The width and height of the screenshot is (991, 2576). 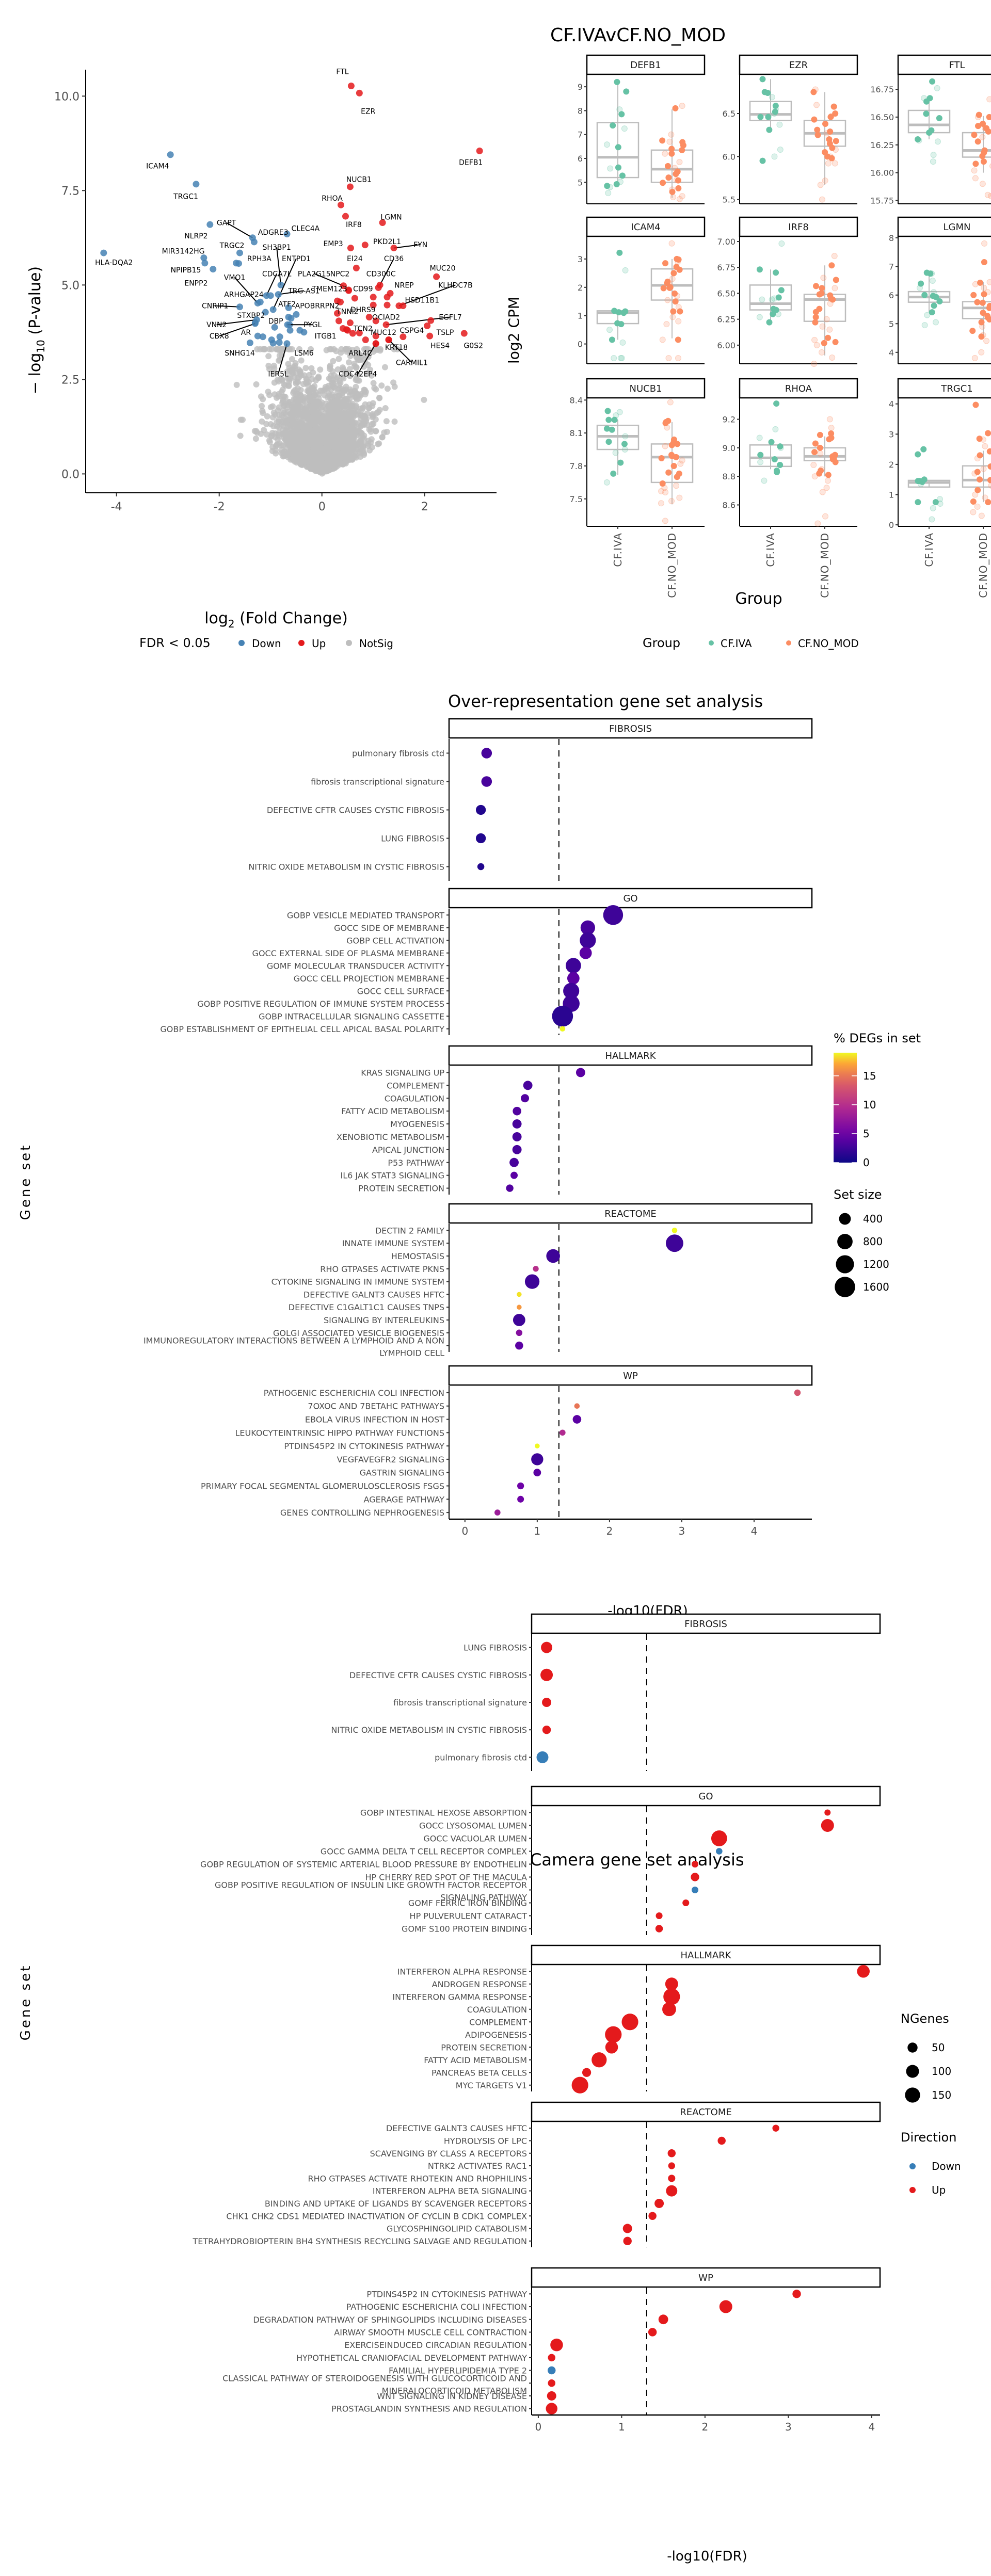 What do you see at coordinates (26, 1182) in the screenshot?
I see `ora-ylabel: Gene set` at bounding box center [26, 1182].